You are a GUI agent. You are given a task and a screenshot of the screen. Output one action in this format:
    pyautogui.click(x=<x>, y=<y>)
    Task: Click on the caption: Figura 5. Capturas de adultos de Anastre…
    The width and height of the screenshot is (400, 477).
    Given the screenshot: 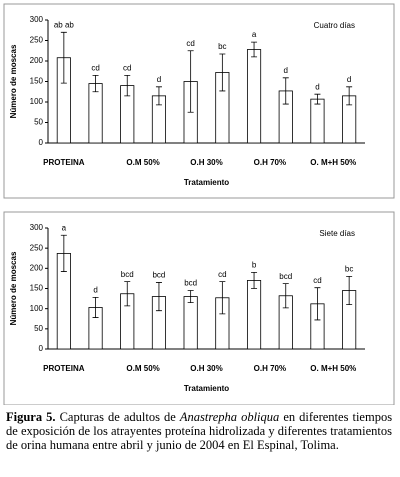 What is the action you would take?
    pyautogui.click(x=199, y=431)
    